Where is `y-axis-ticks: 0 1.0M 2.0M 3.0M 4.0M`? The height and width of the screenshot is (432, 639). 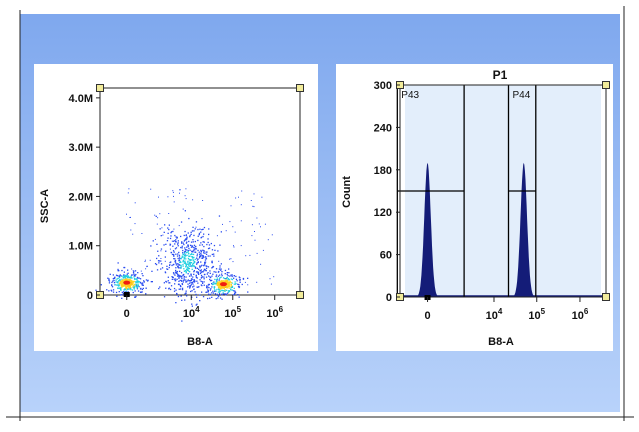
y-axis-ticks: 0 1.0M 2.0M 3.0M 4.0M is located at coordinates (84, 197).